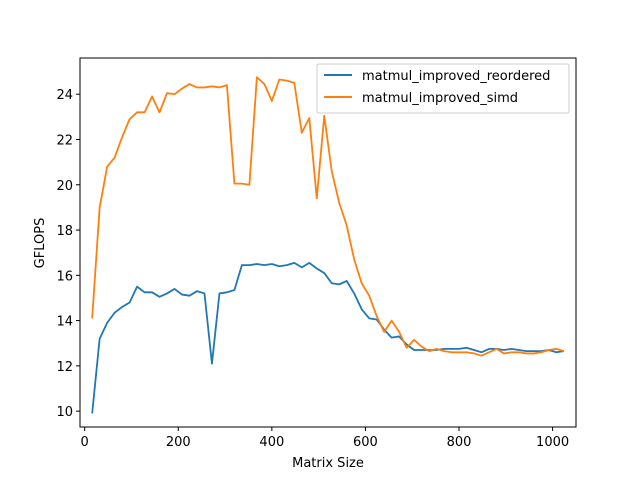 The height and width of the screenshot is (480, 640). Describe the element at coordinates (64, 367) in the screenshot. I see `y-tick-label: 12` at that location.